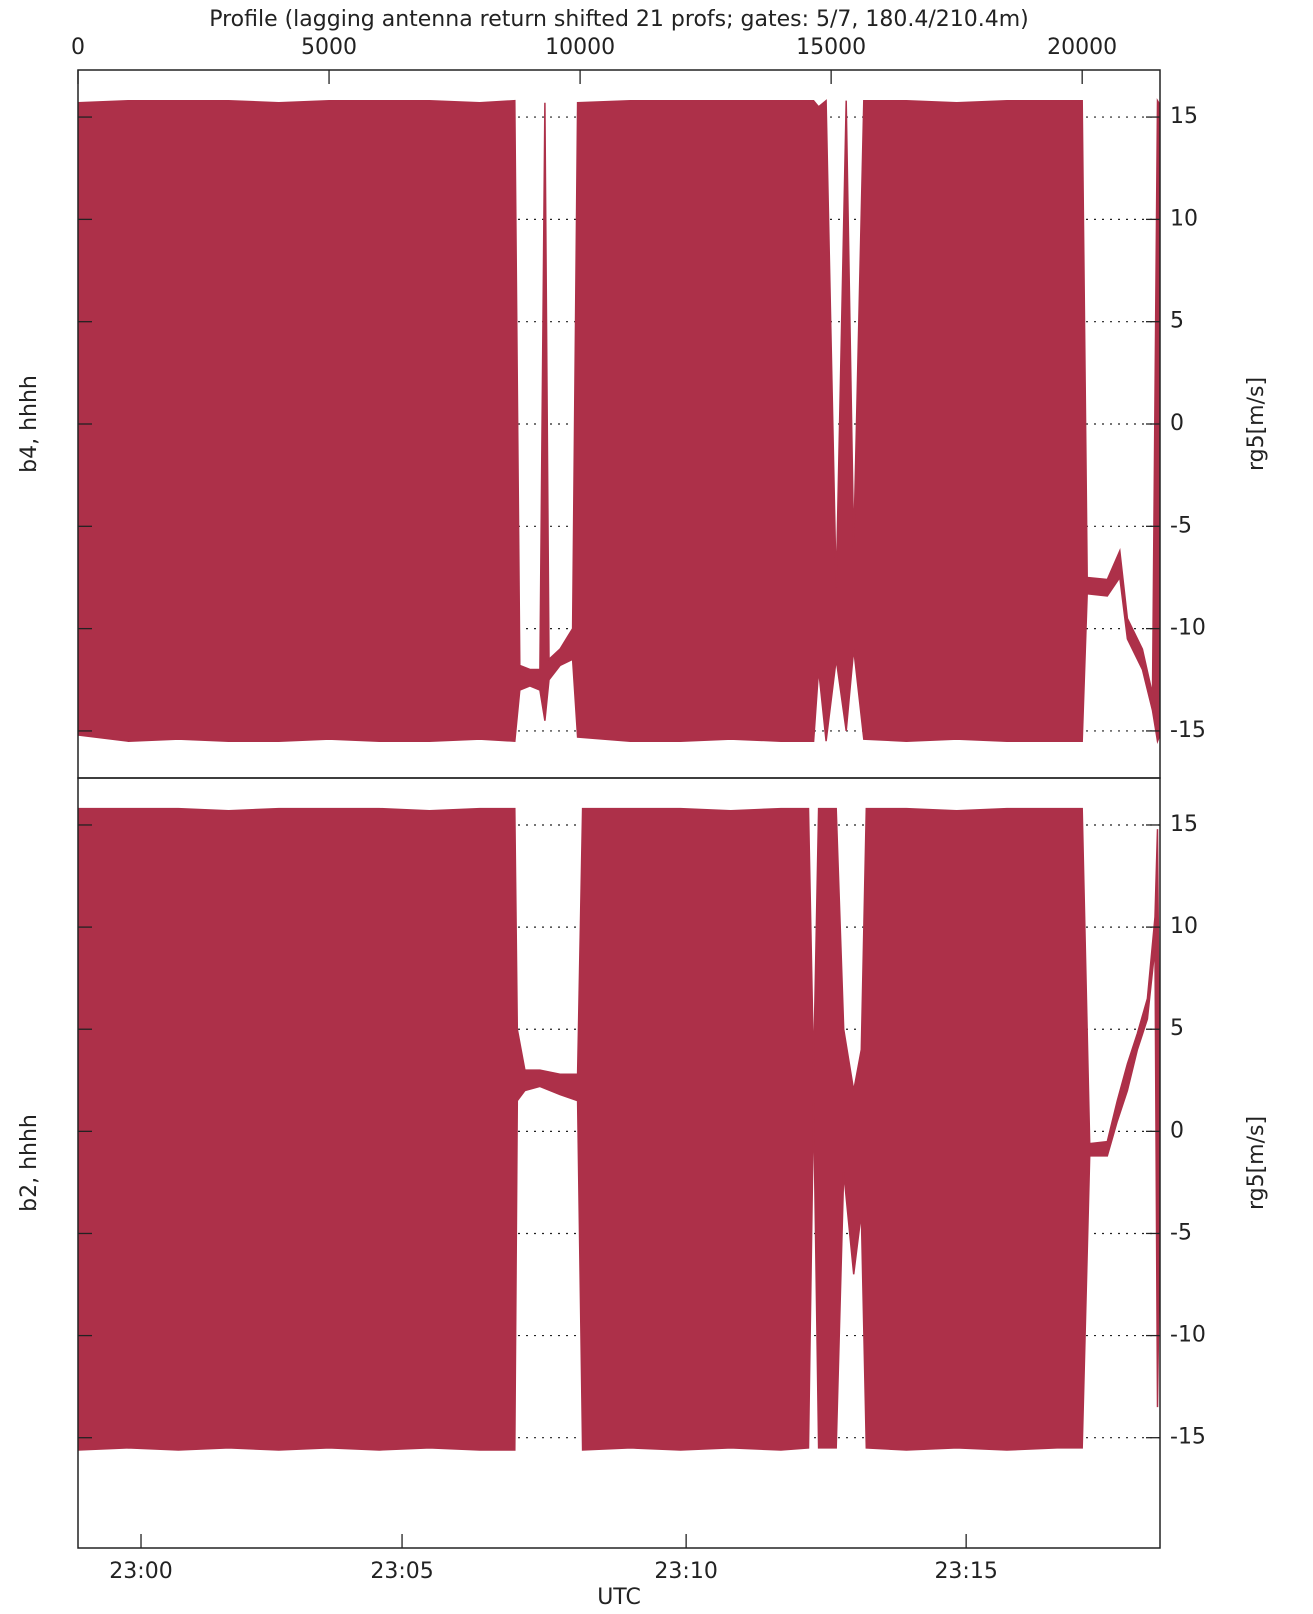 This screenshot has width=1313, height=1614. I want to click on x-tick-label: 23:05, so click(401, 1571).